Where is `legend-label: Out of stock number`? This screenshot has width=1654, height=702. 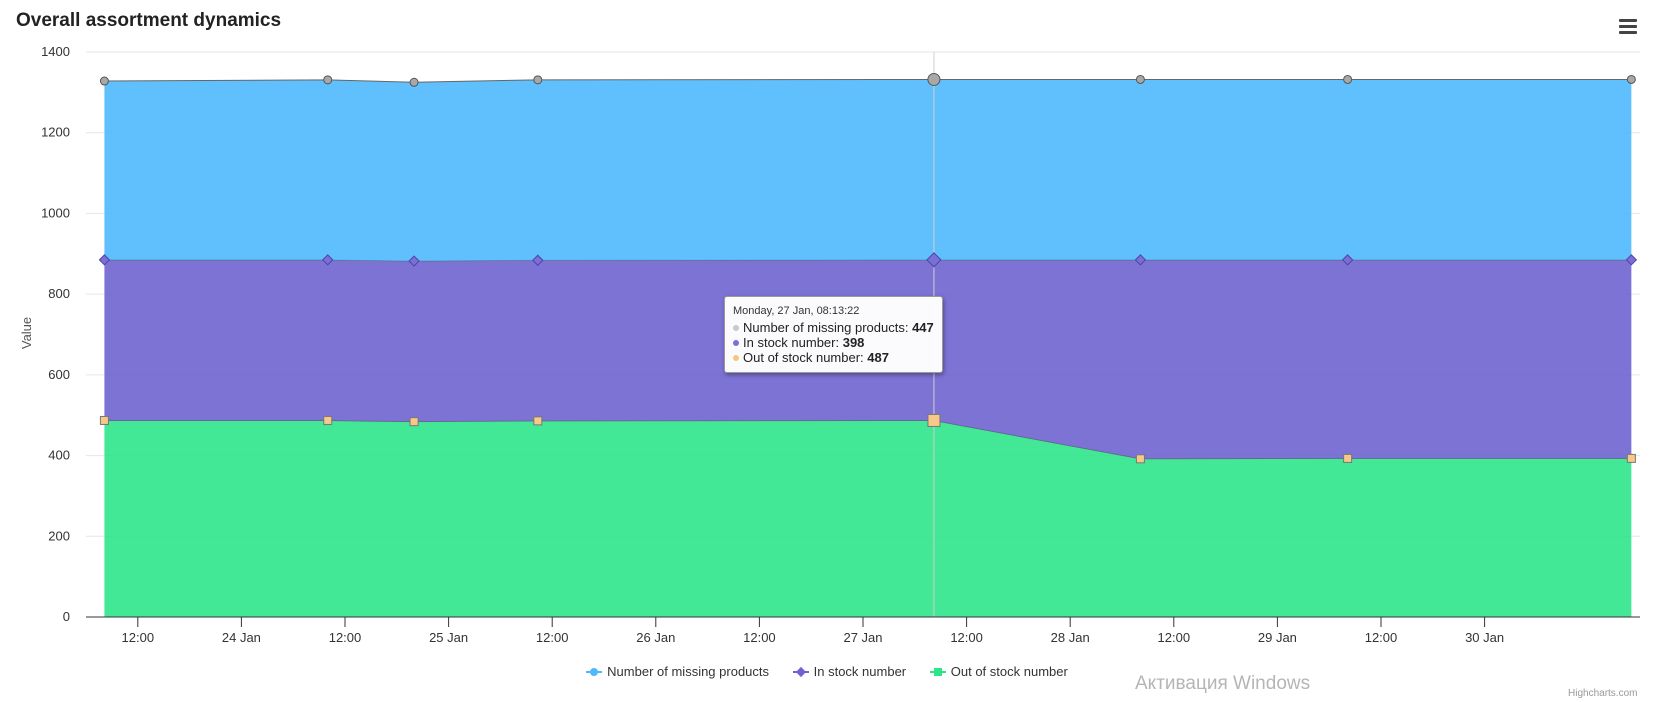
legend-label: Out of stock number is located at coordinates (1009, 671).